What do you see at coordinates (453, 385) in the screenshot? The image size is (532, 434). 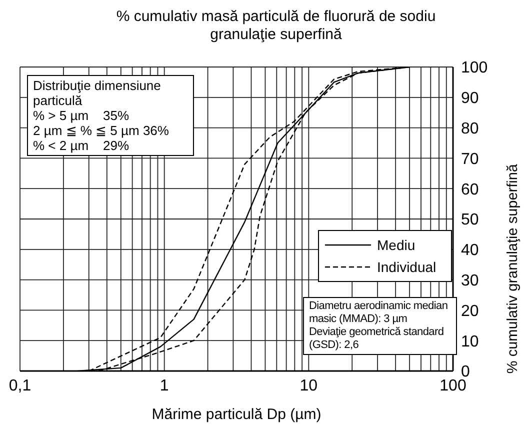 I see `x-tick-label: 100` at bounding box center [453, 385].